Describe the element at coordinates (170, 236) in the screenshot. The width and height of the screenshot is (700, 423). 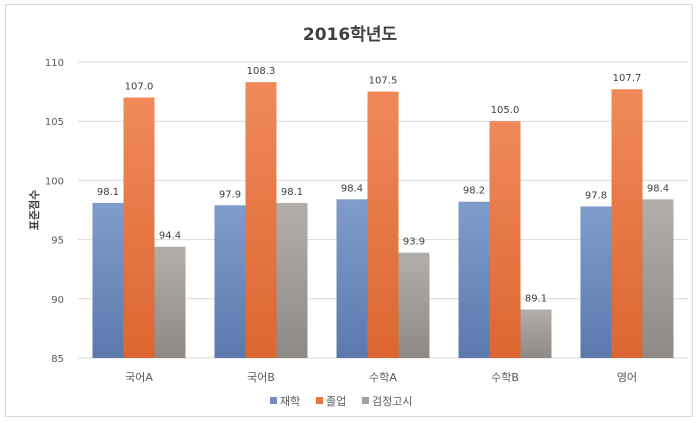
I see `data-label: 94.4` at that location.